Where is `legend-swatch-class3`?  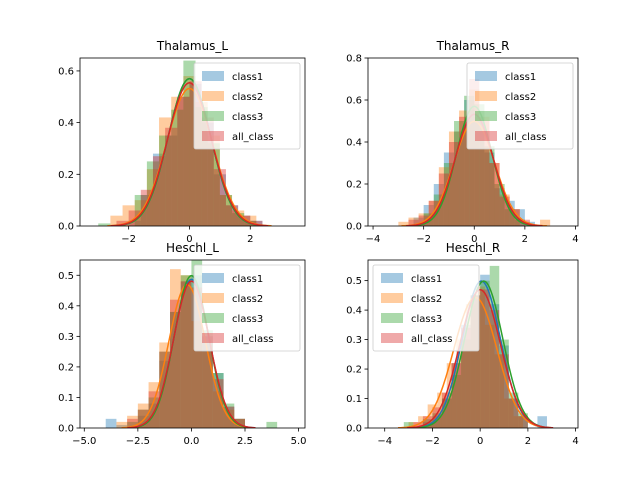
legend-swatch-class3 is located at coordinates (486, 116).